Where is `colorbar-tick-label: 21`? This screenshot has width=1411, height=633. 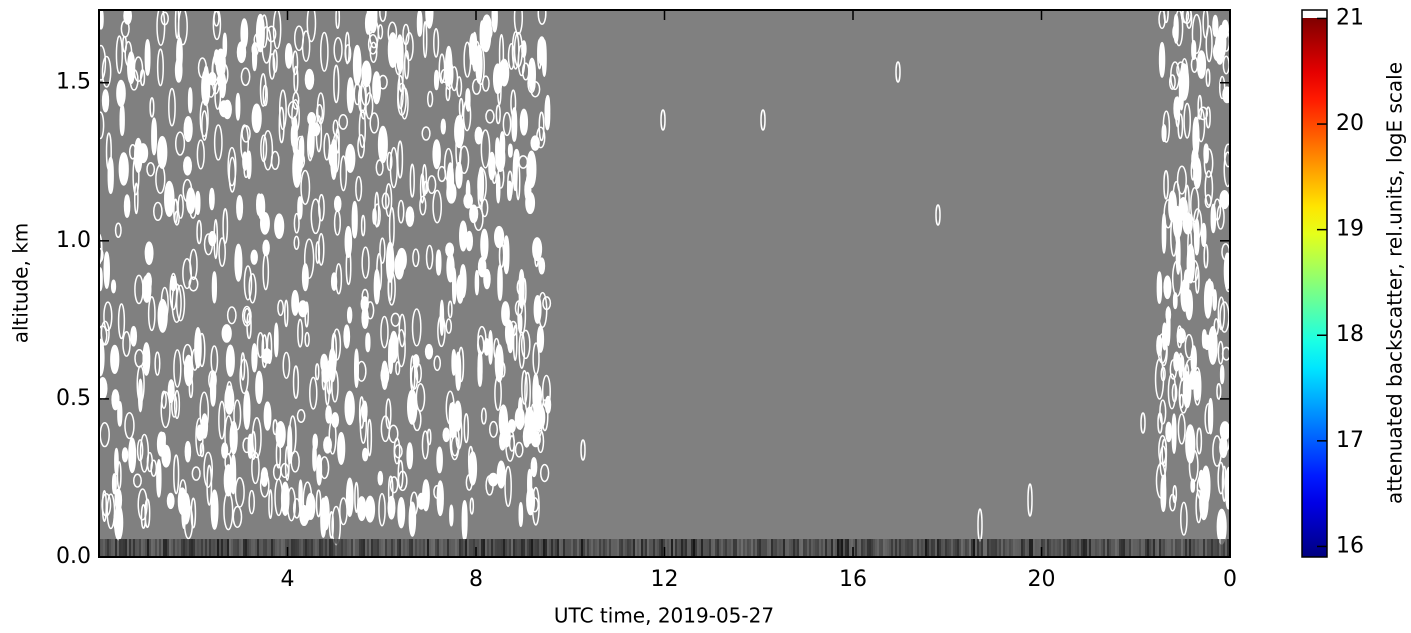 colorbar-tick-label: 21 is located at coordinates (1350, 17).